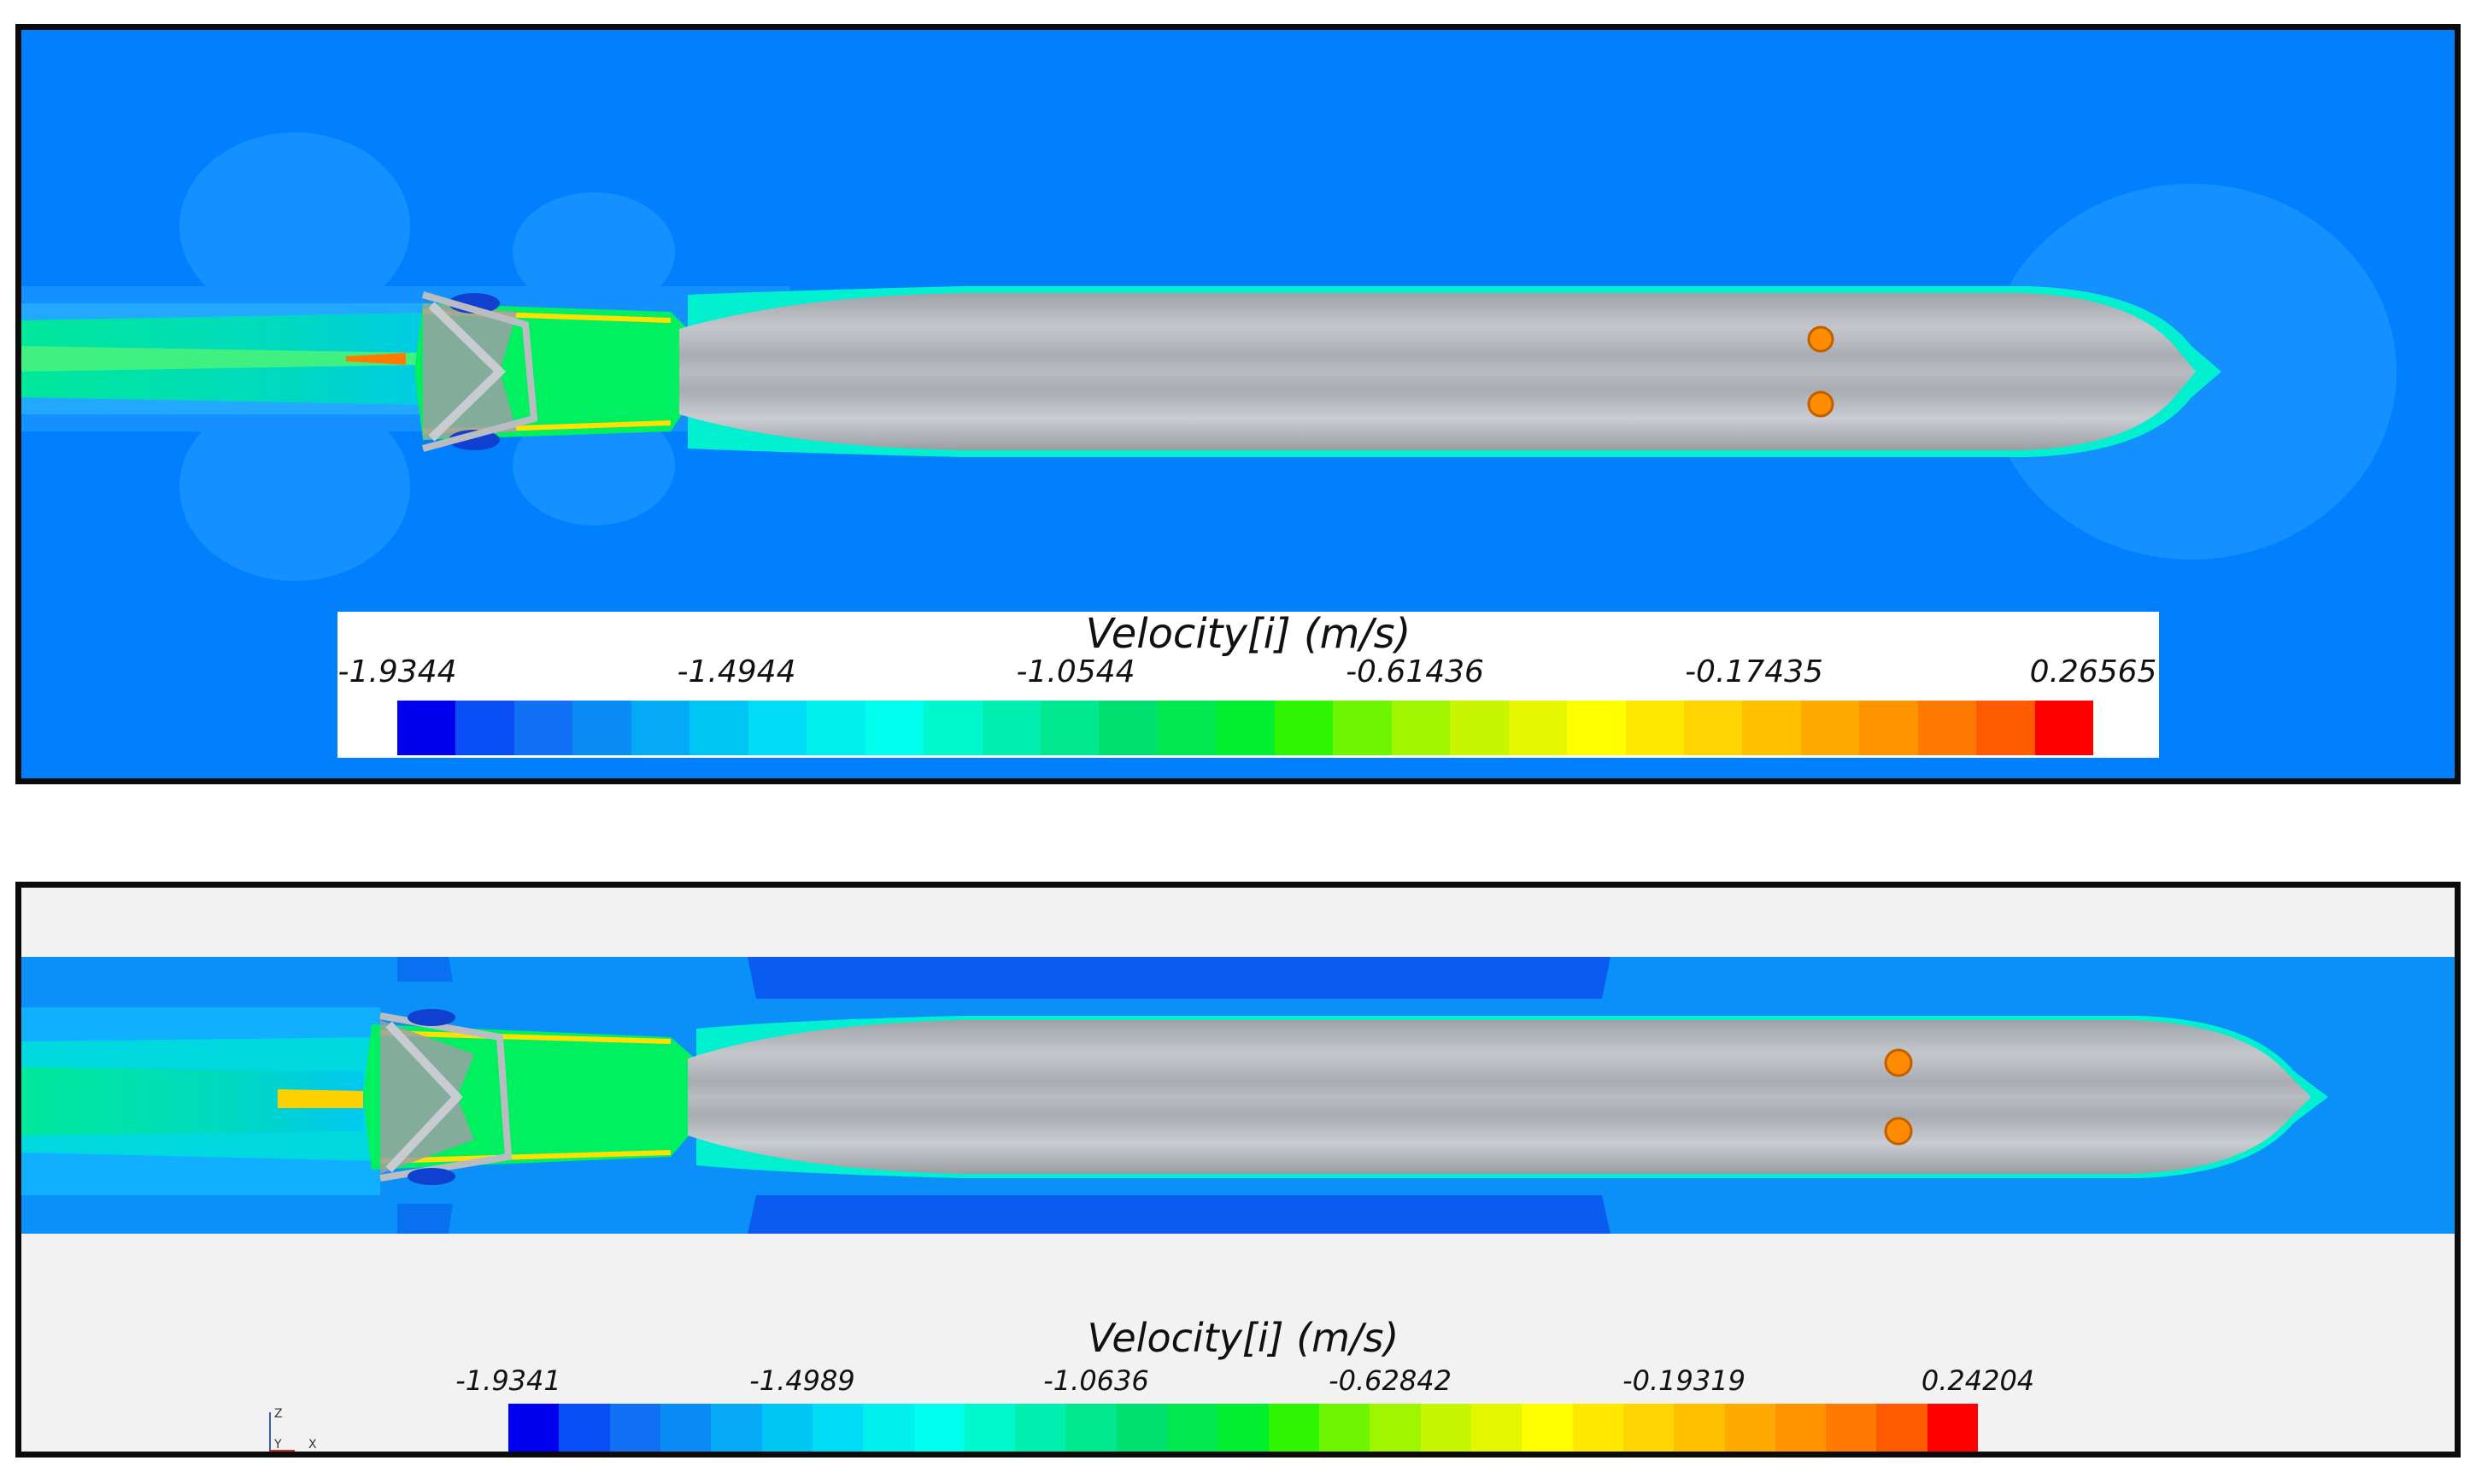 This screenshot has height=1484, width=2476. I want to click on accelerated-flow-bands, so click(1004, 1095).